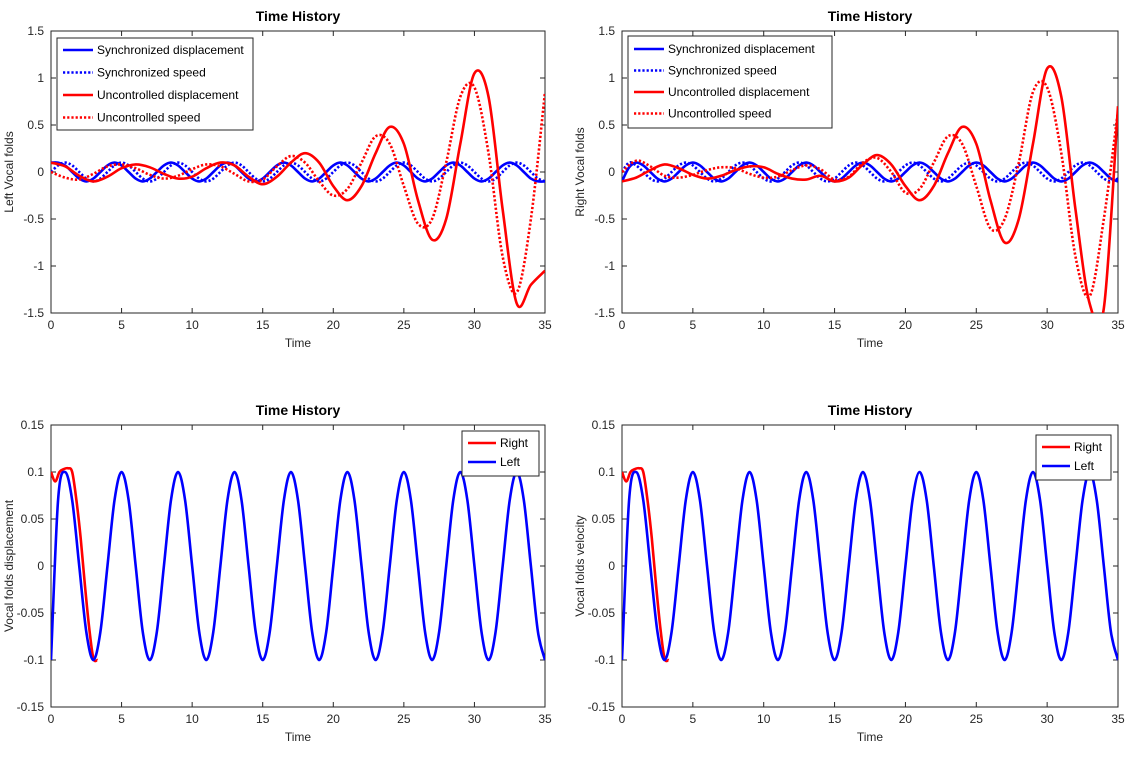  Describe the element at coordinates (9, 565) in the screenshot. I see `y-axis-label: Vocal folds displacement` at that location.